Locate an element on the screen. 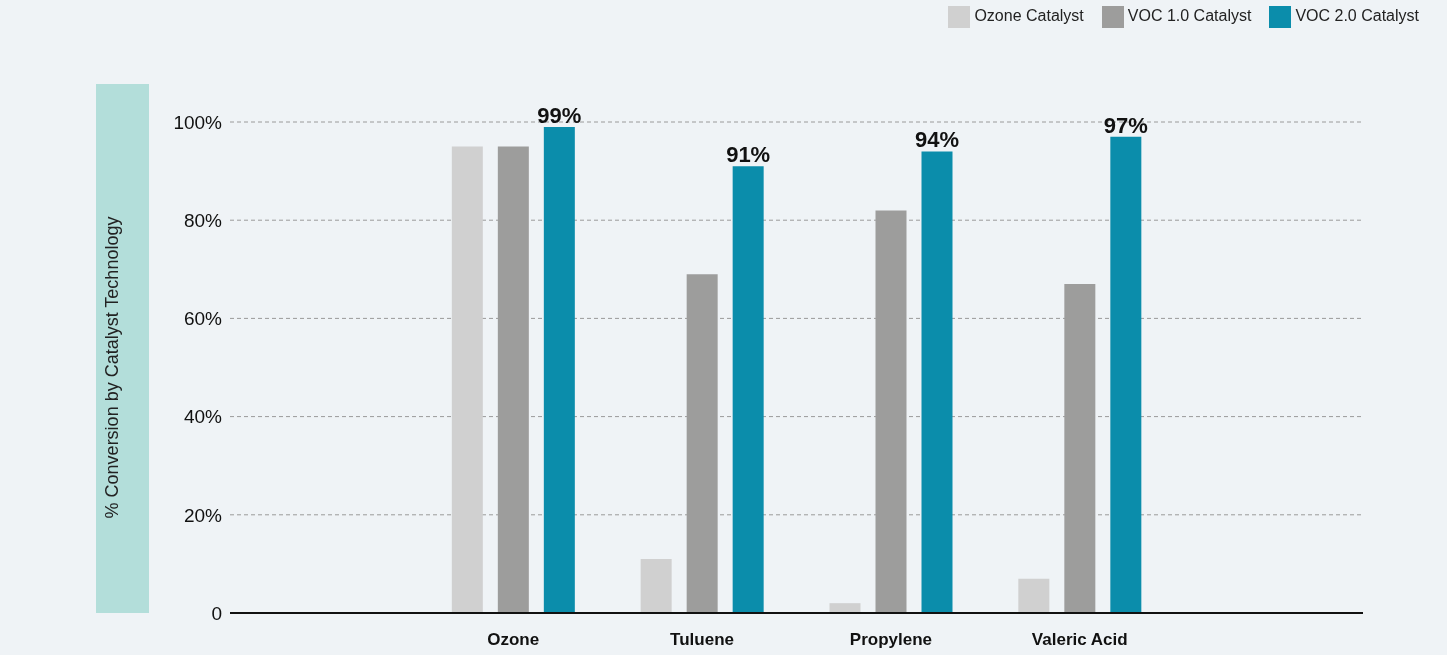  x-tick-label: Tuluene is located at coordinates (702, 640).